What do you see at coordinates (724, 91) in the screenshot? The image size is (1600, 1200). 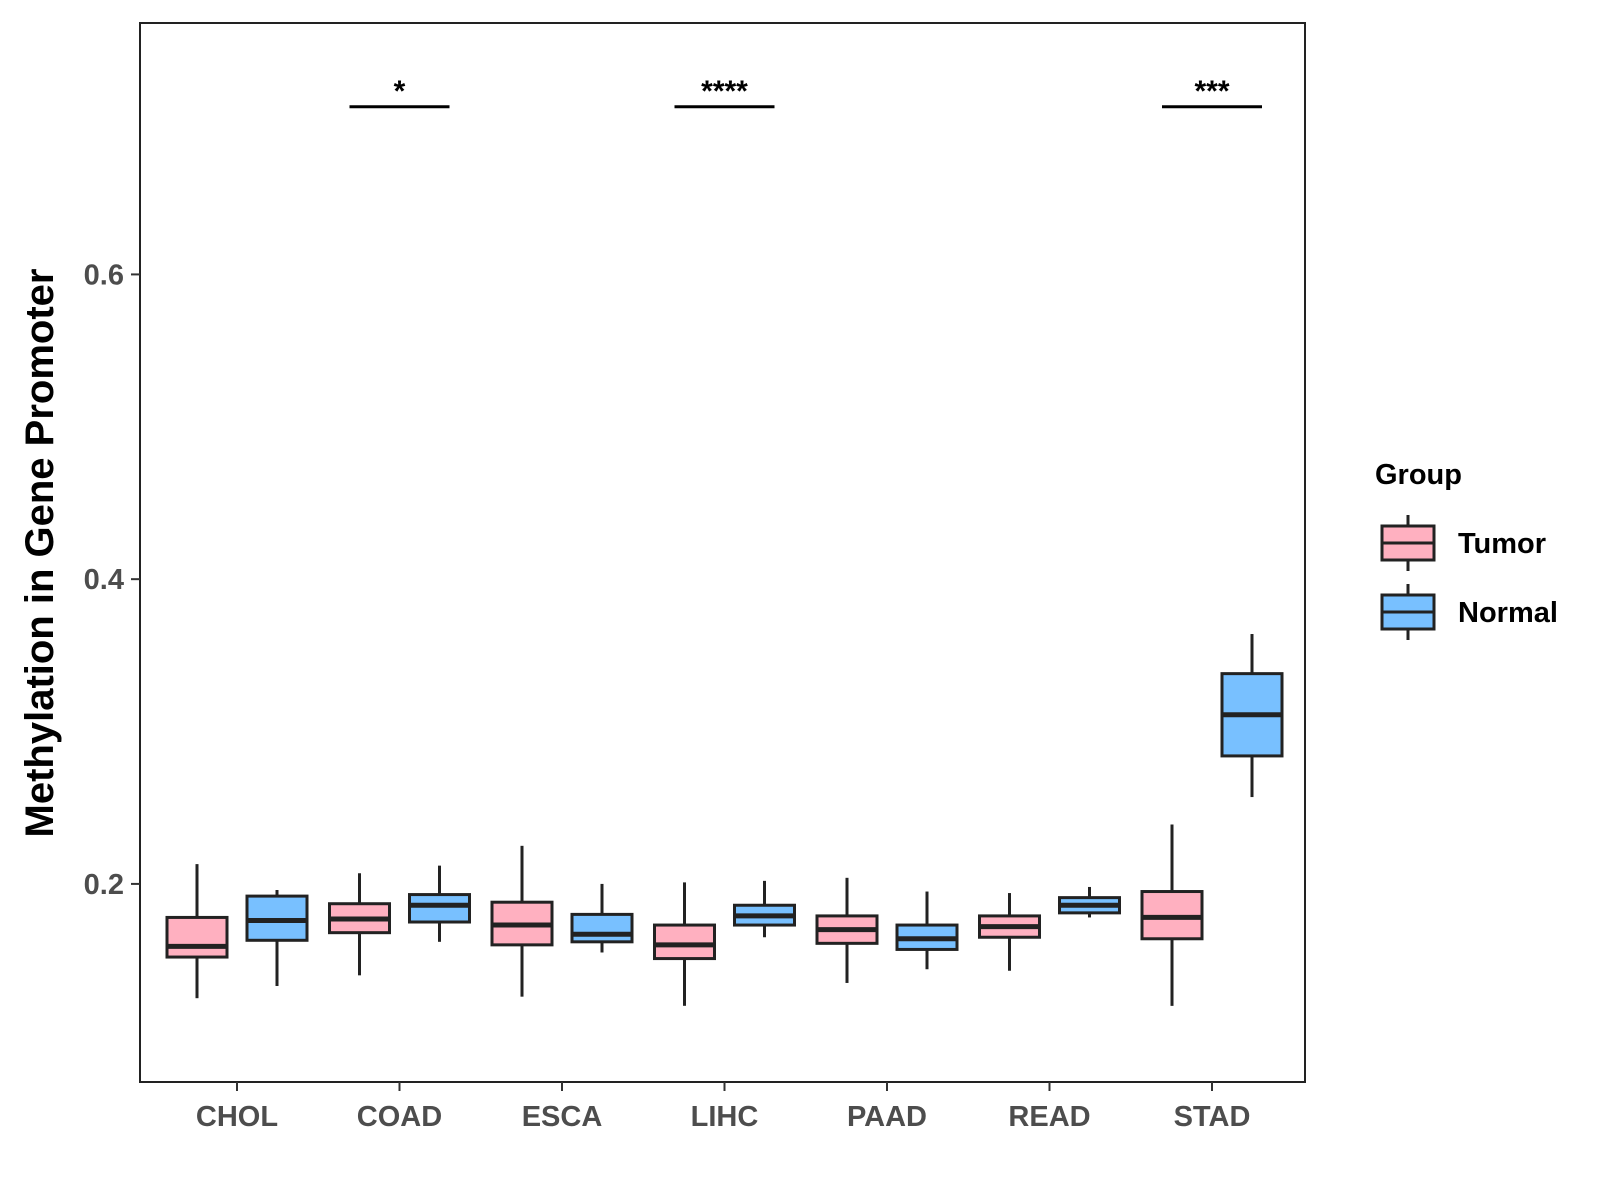 I see `significance-label-lihc: ****` at bounding box center [724, 91].